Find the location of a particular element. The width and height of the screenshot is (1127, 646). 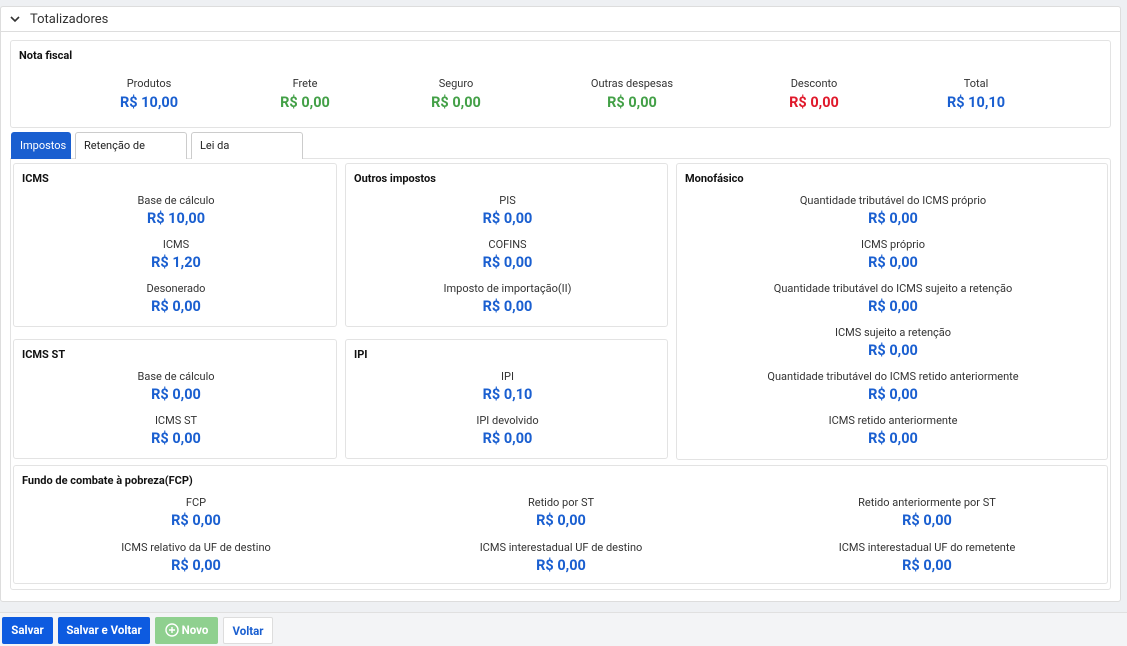

item-label: Outras despesas is located at coordinates (632, 83).